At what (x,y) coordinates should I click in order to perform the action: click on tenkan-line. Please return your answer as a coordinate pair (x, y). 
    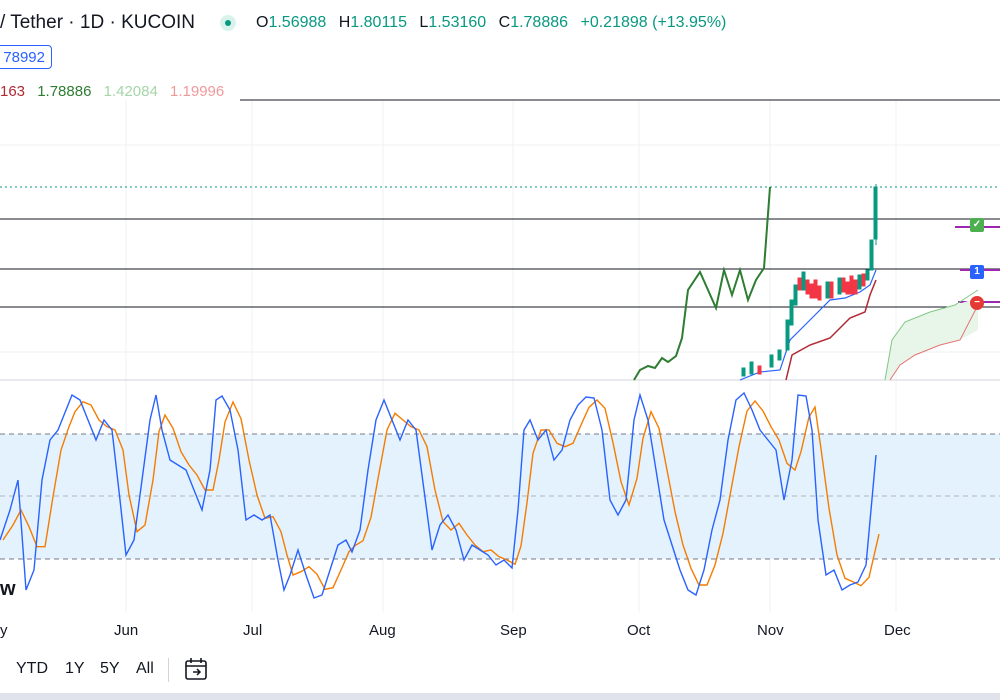
    Looking at the image, I should click on (808, 325).